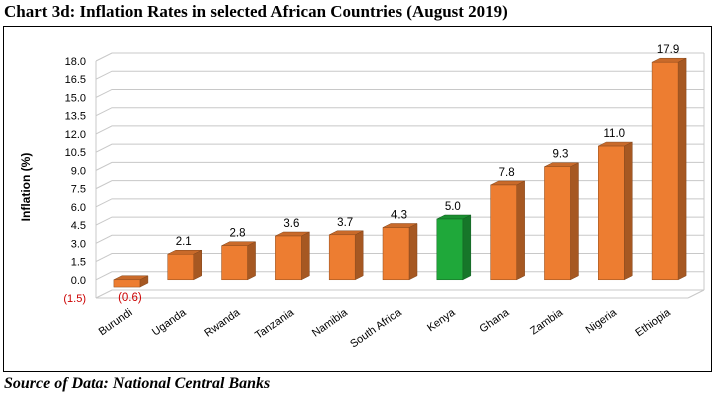 The height and width of the screenshot is (401, 717). I want to click on category-label: Namibia, so click(330, 322).